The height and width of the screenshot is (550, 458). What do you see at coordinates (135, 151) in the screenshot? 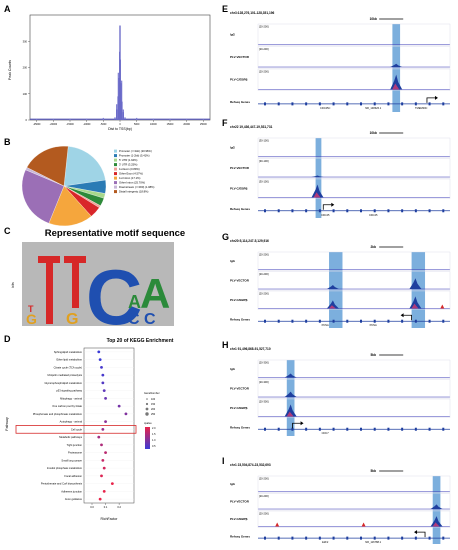
I see `pie-legend-label: Promoter (<=1kb) (20.96%)` at bounding box center [135, 151].